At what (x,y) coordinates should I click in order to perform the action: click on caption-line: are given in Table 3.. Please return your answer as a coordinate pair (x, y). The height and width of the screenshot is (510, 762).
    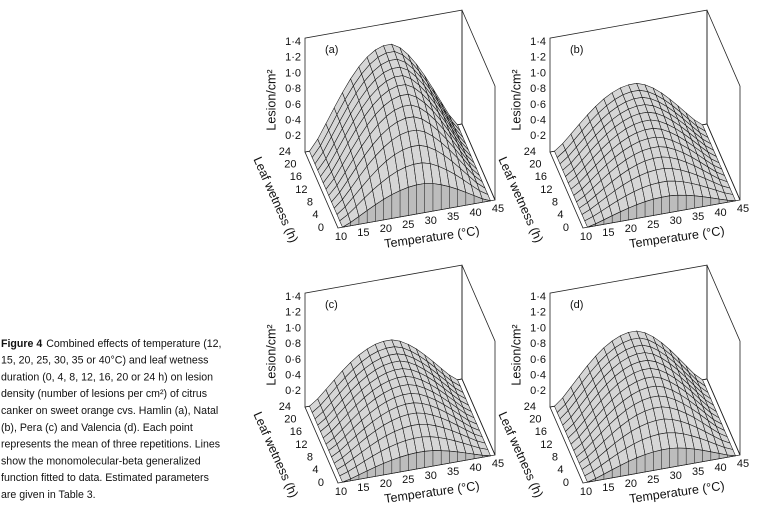
    Looking at the image, I should click on (48, 495).